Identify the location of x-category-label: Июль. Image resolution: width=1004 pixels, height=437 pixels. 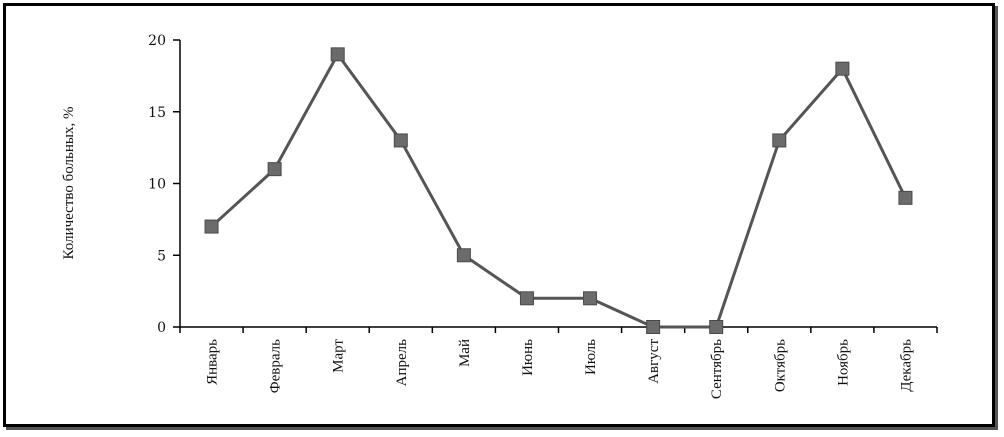
(591, 357).